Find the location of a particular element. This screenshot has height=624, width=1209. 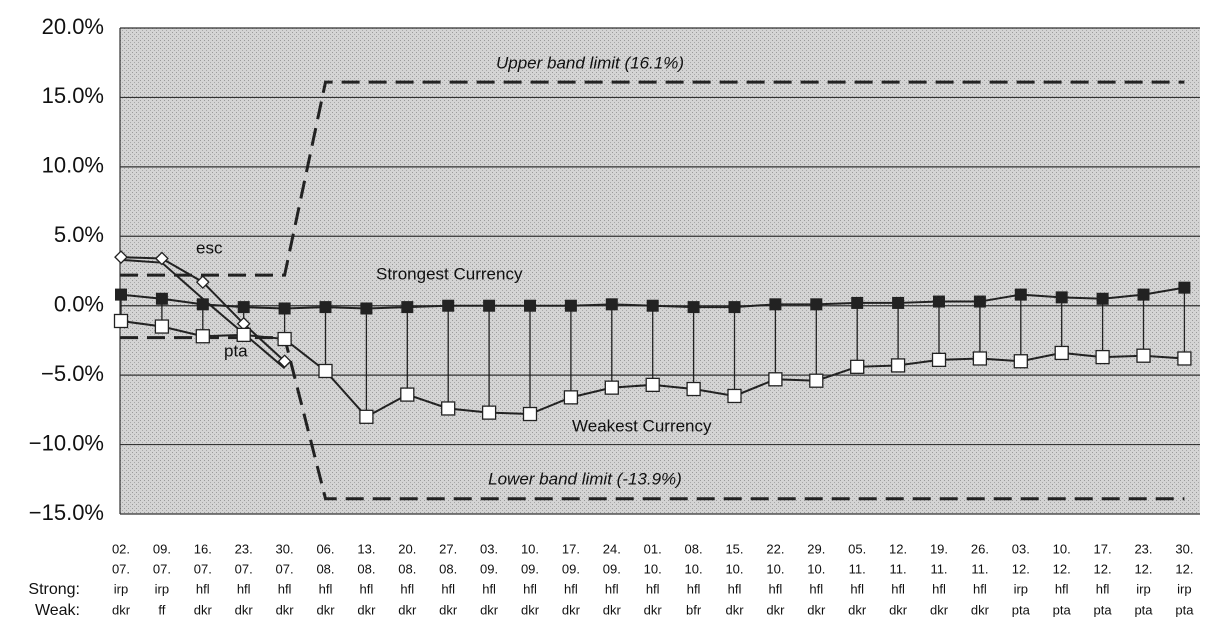

row-label: Strong: is located at coordinates (54, 589).